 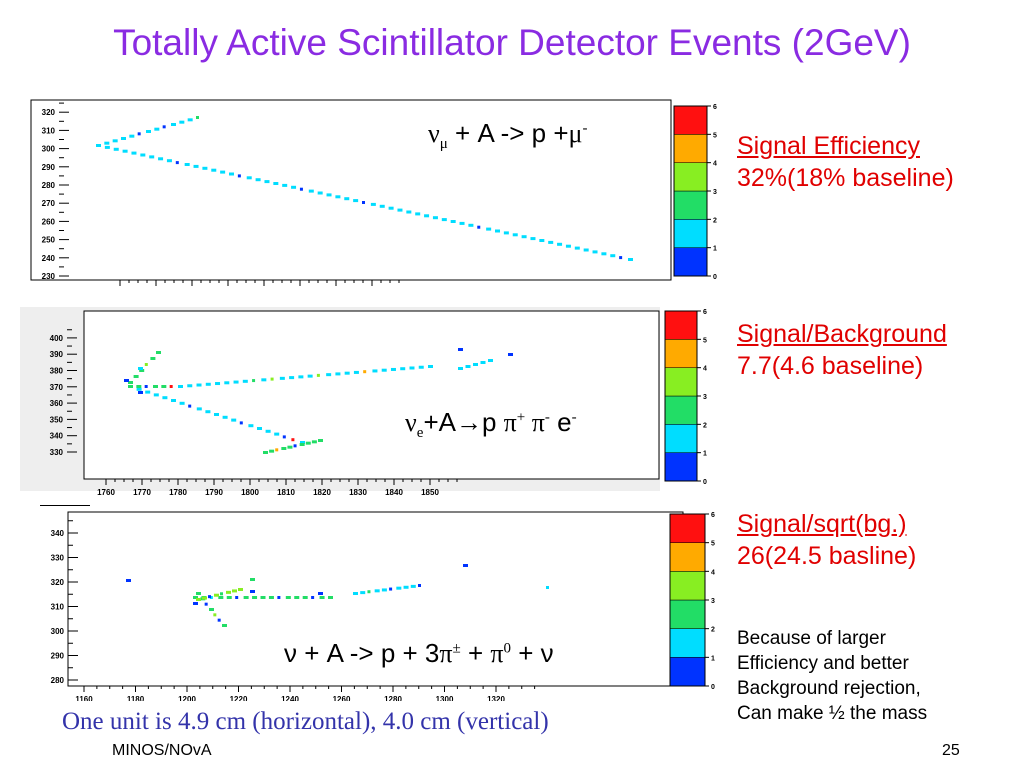 What do you see at coordinates (58, 558) in the screenshot?
I see `y-tick-label: 330` at bounding box center [58, 558].